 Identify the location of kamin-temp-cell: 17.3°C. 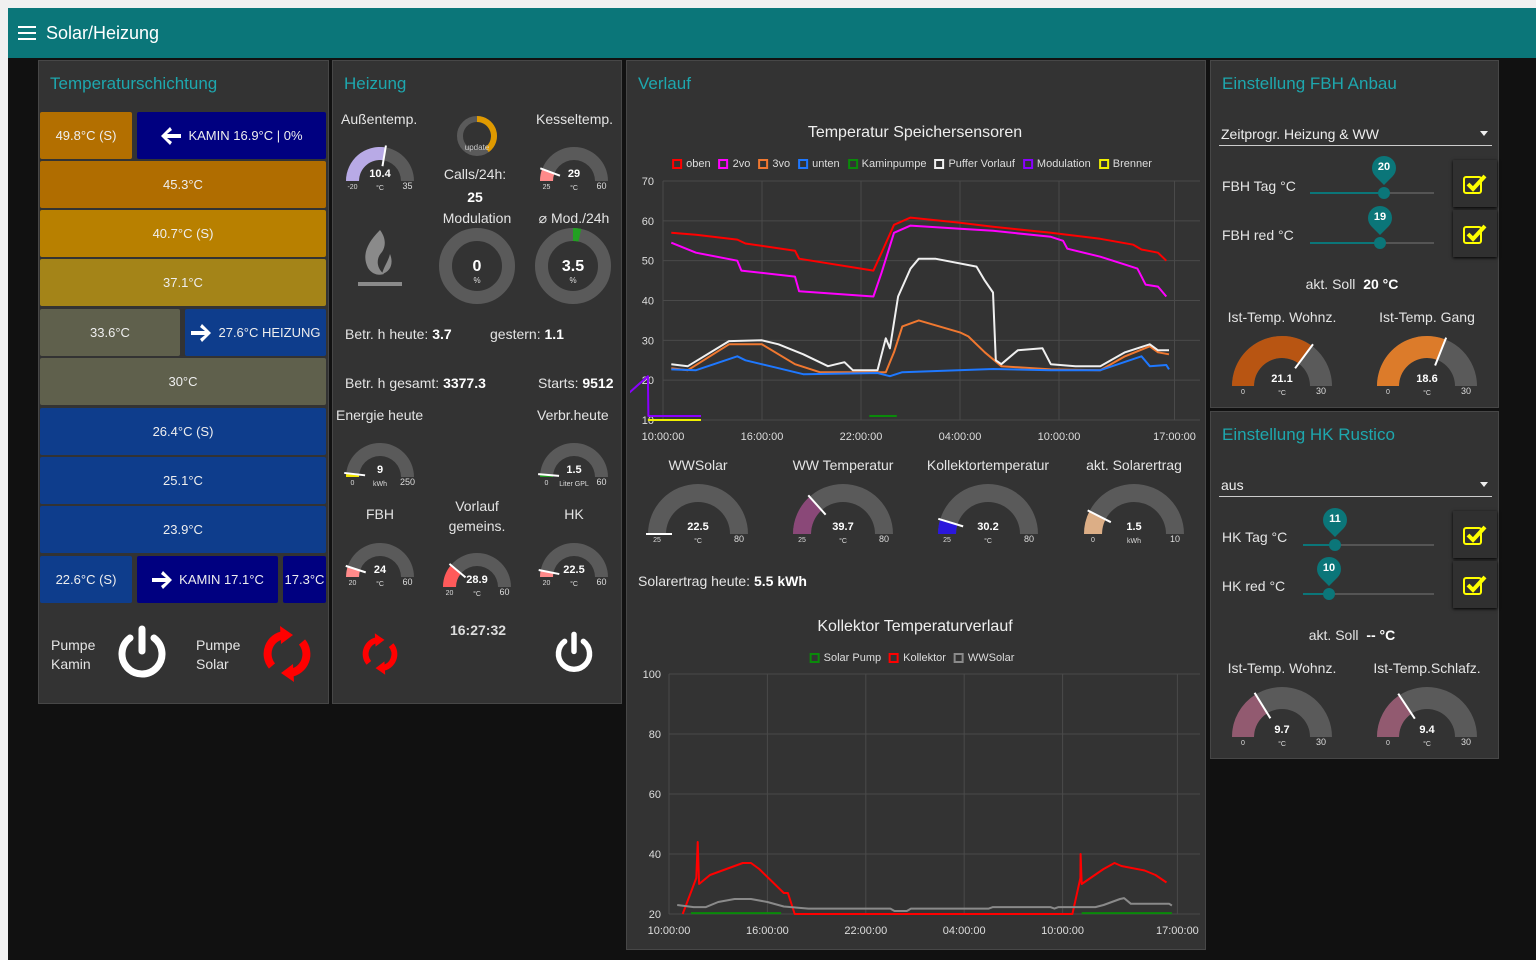
(304, 579).